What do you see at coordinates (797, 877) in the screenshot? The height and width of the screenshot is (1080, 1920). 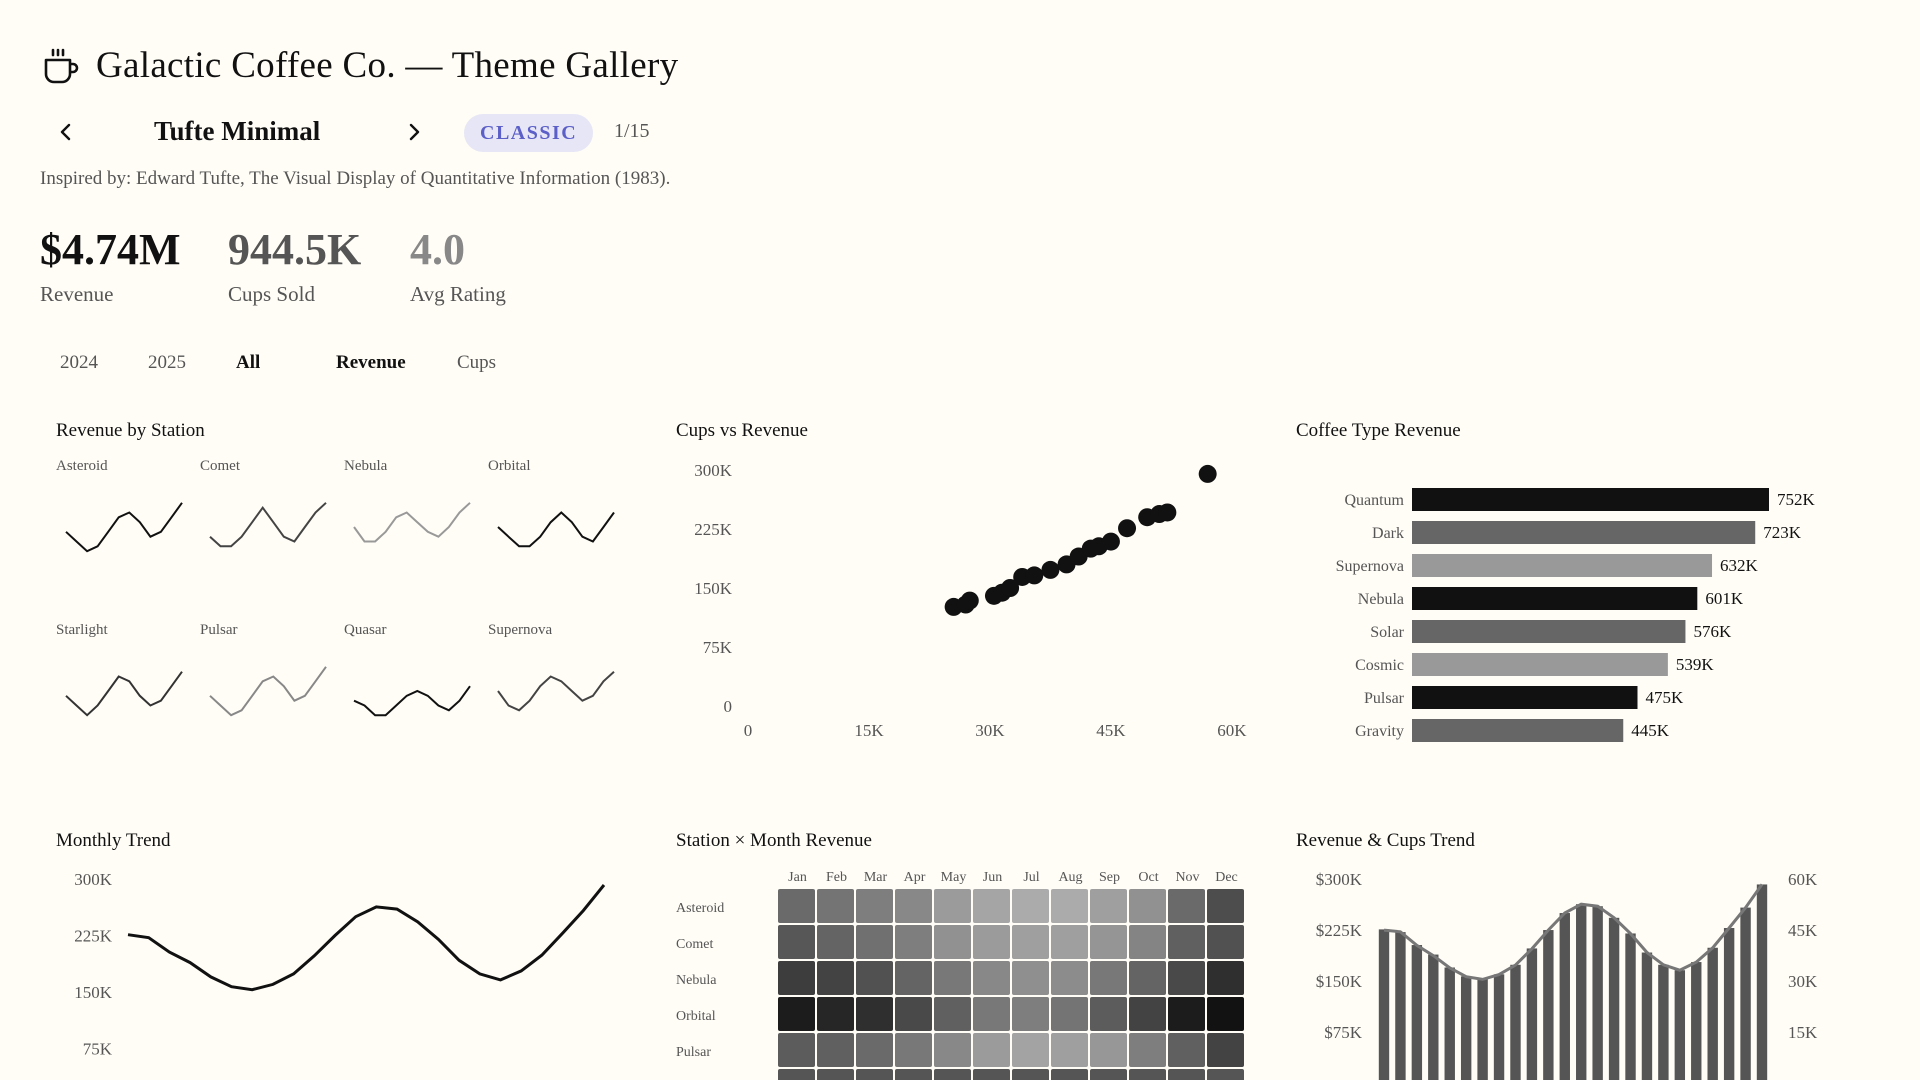 I see `heatmap-column-label: Jan` at bounding box center [797, 877].